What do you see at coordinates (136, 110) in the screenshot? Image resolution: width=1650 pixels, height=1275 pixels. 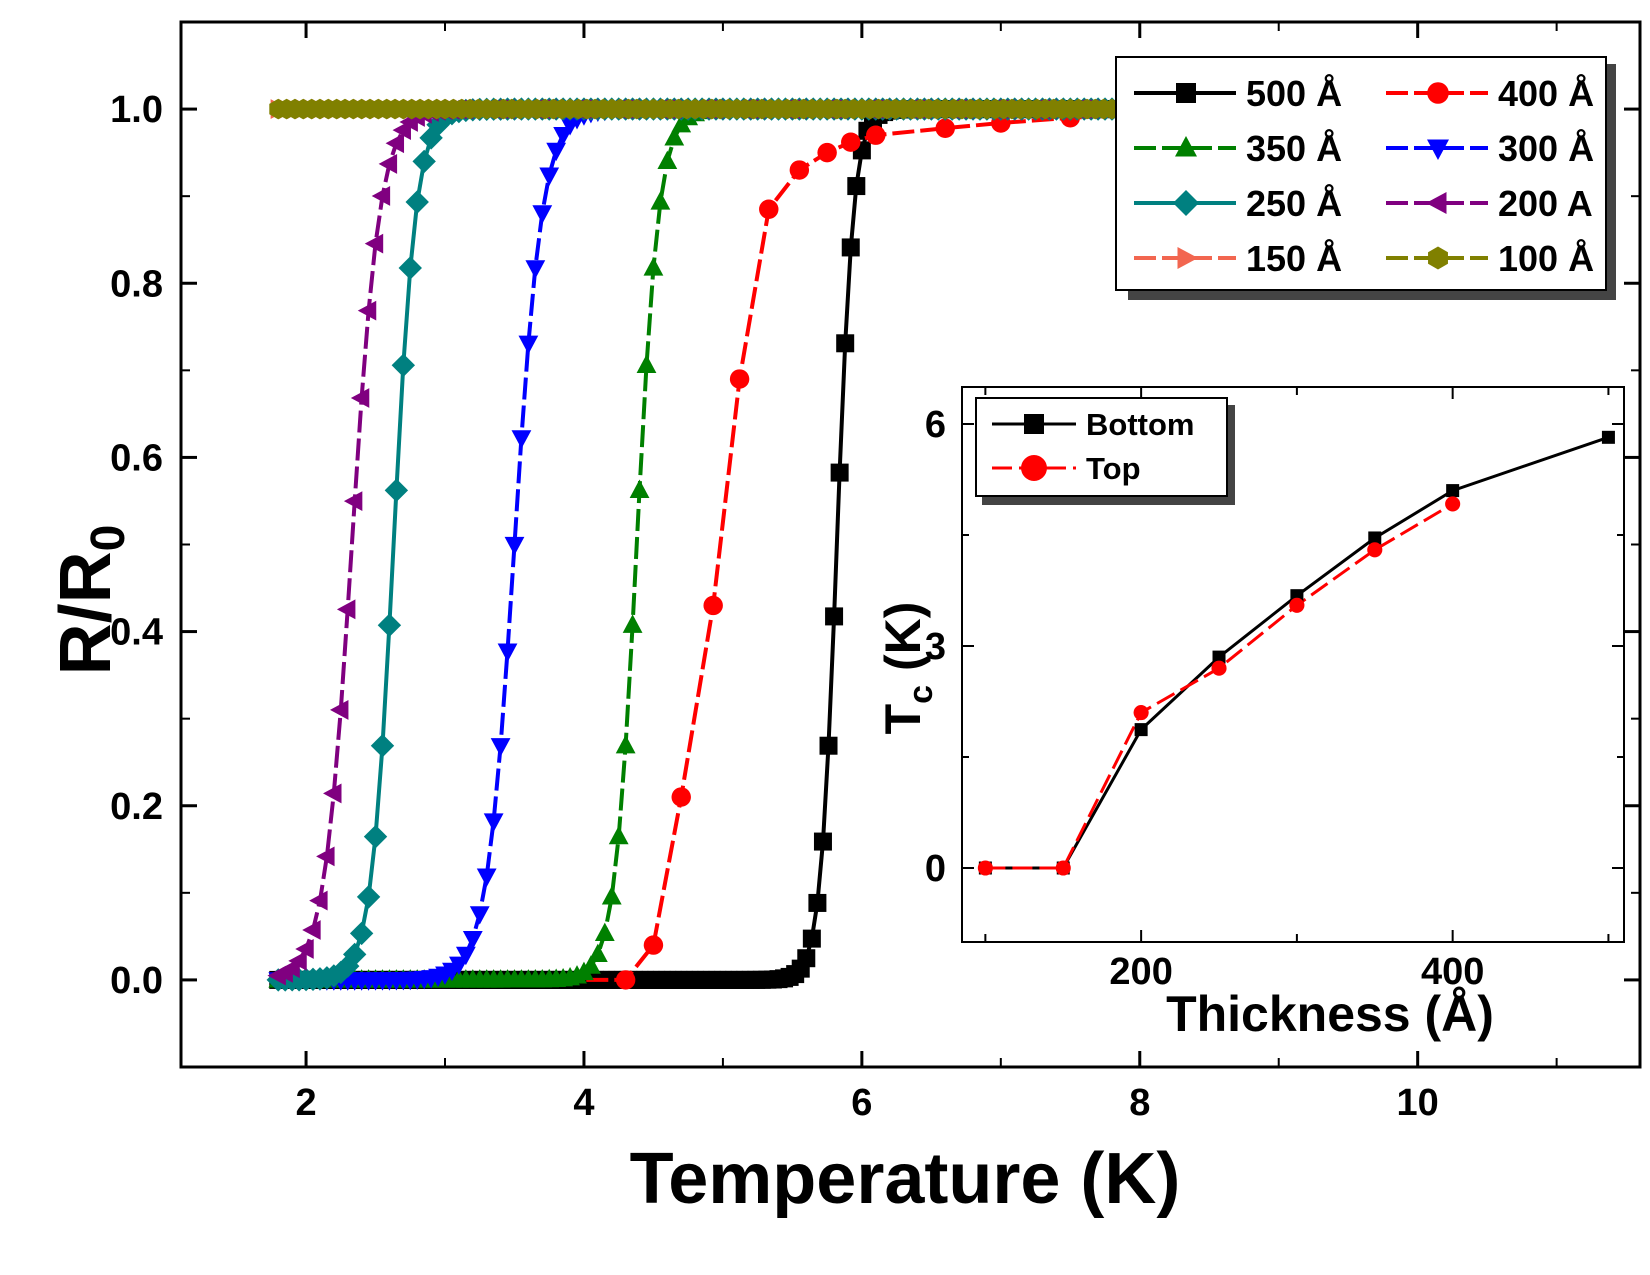 I see `y-tick-label: 1.0` at bounding box center [136, 110].